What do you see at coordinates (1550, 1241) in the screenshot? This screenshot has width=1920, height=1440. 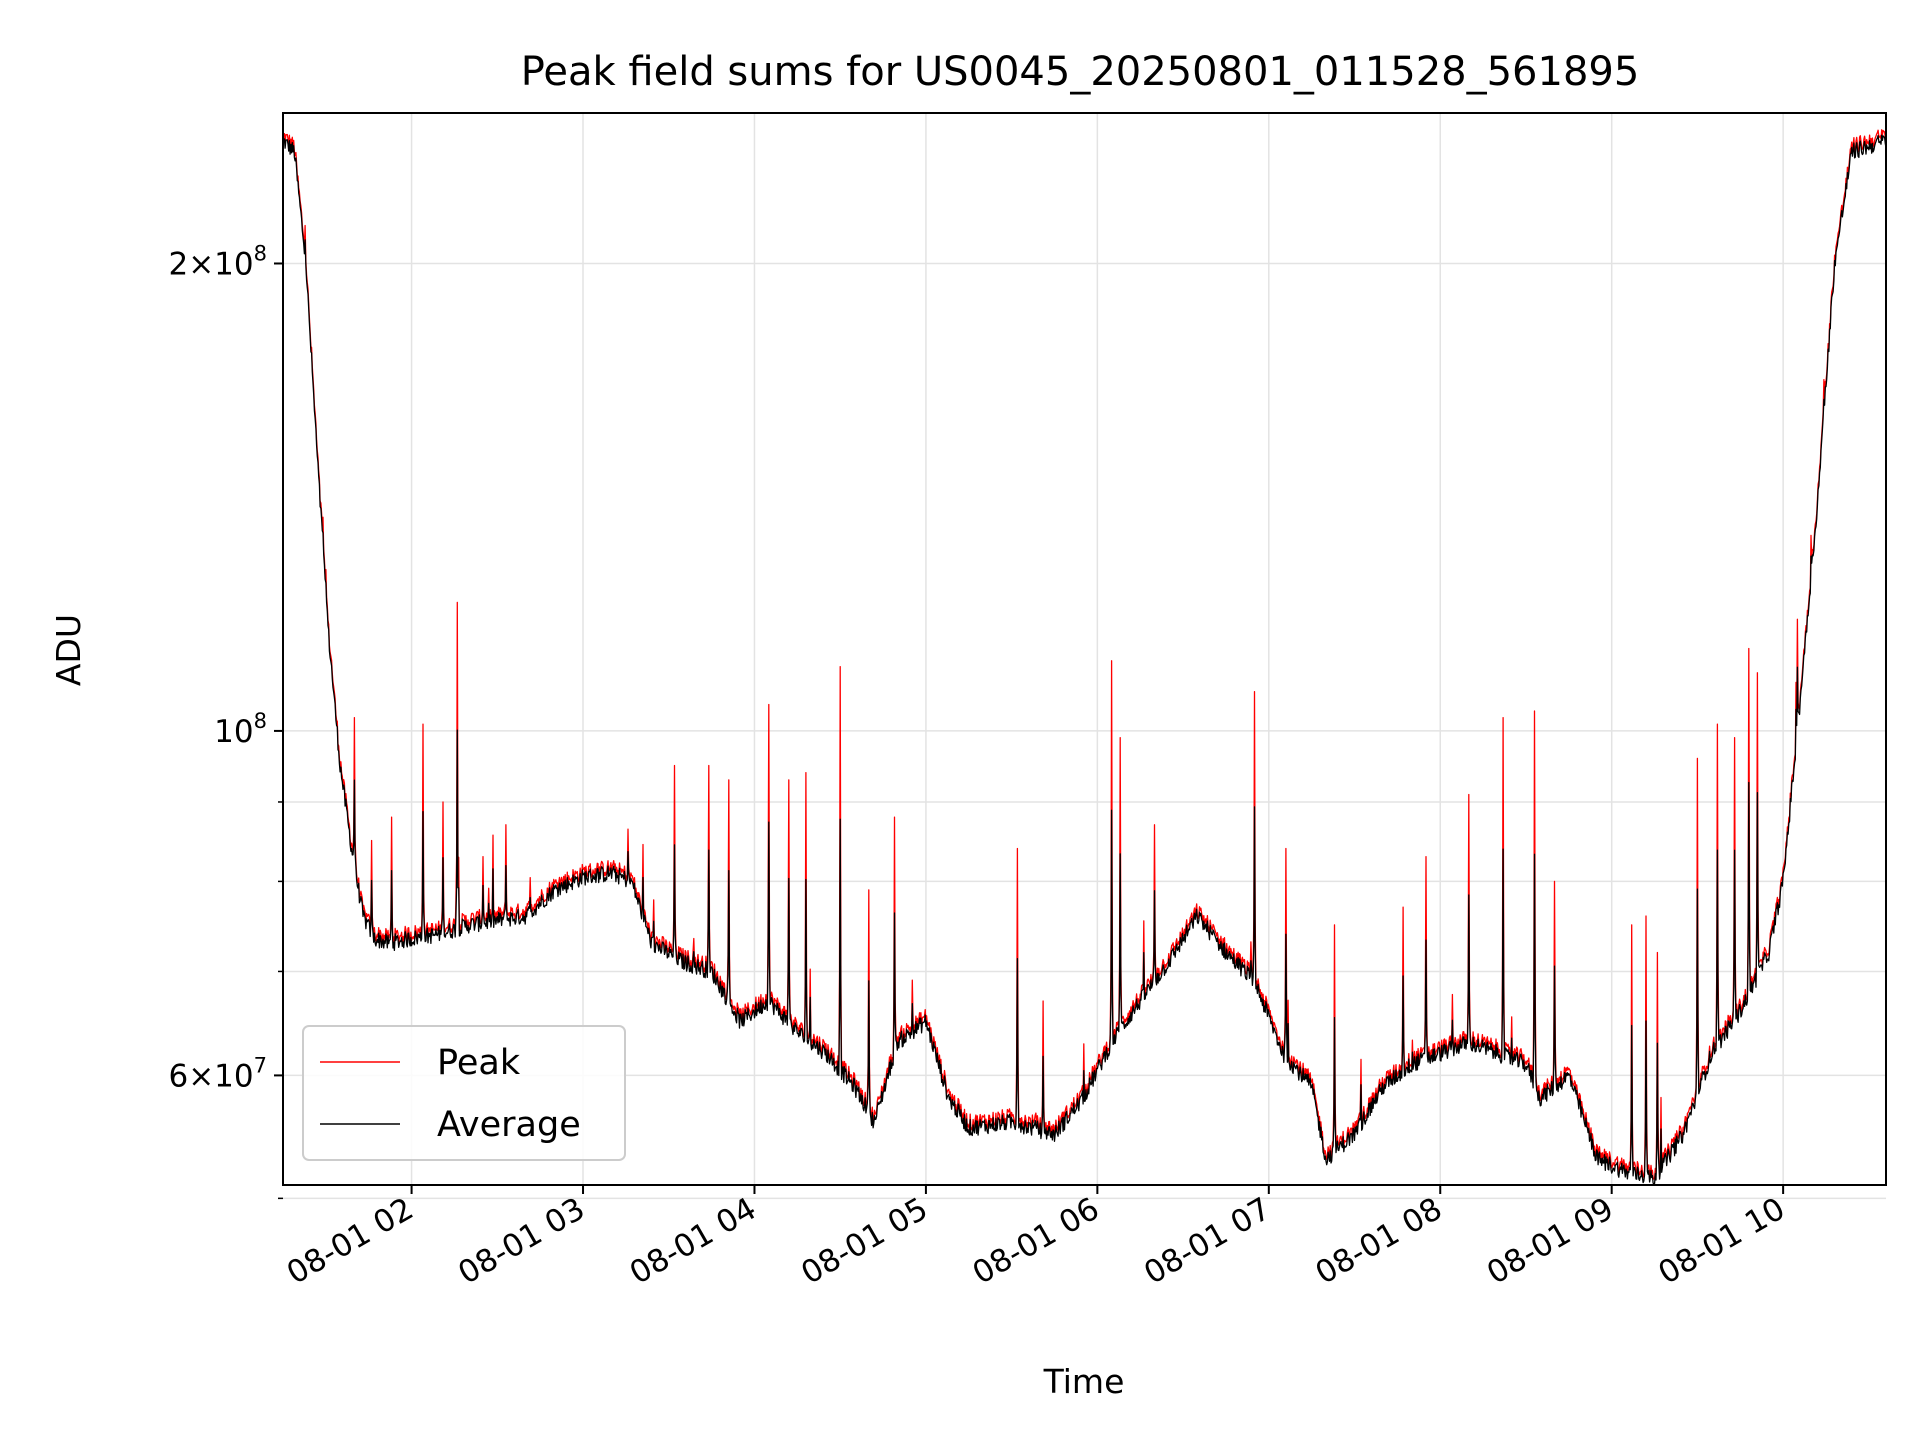 I see `x-tick-label: 08-01 09` at bounding box center [1550, 1241].